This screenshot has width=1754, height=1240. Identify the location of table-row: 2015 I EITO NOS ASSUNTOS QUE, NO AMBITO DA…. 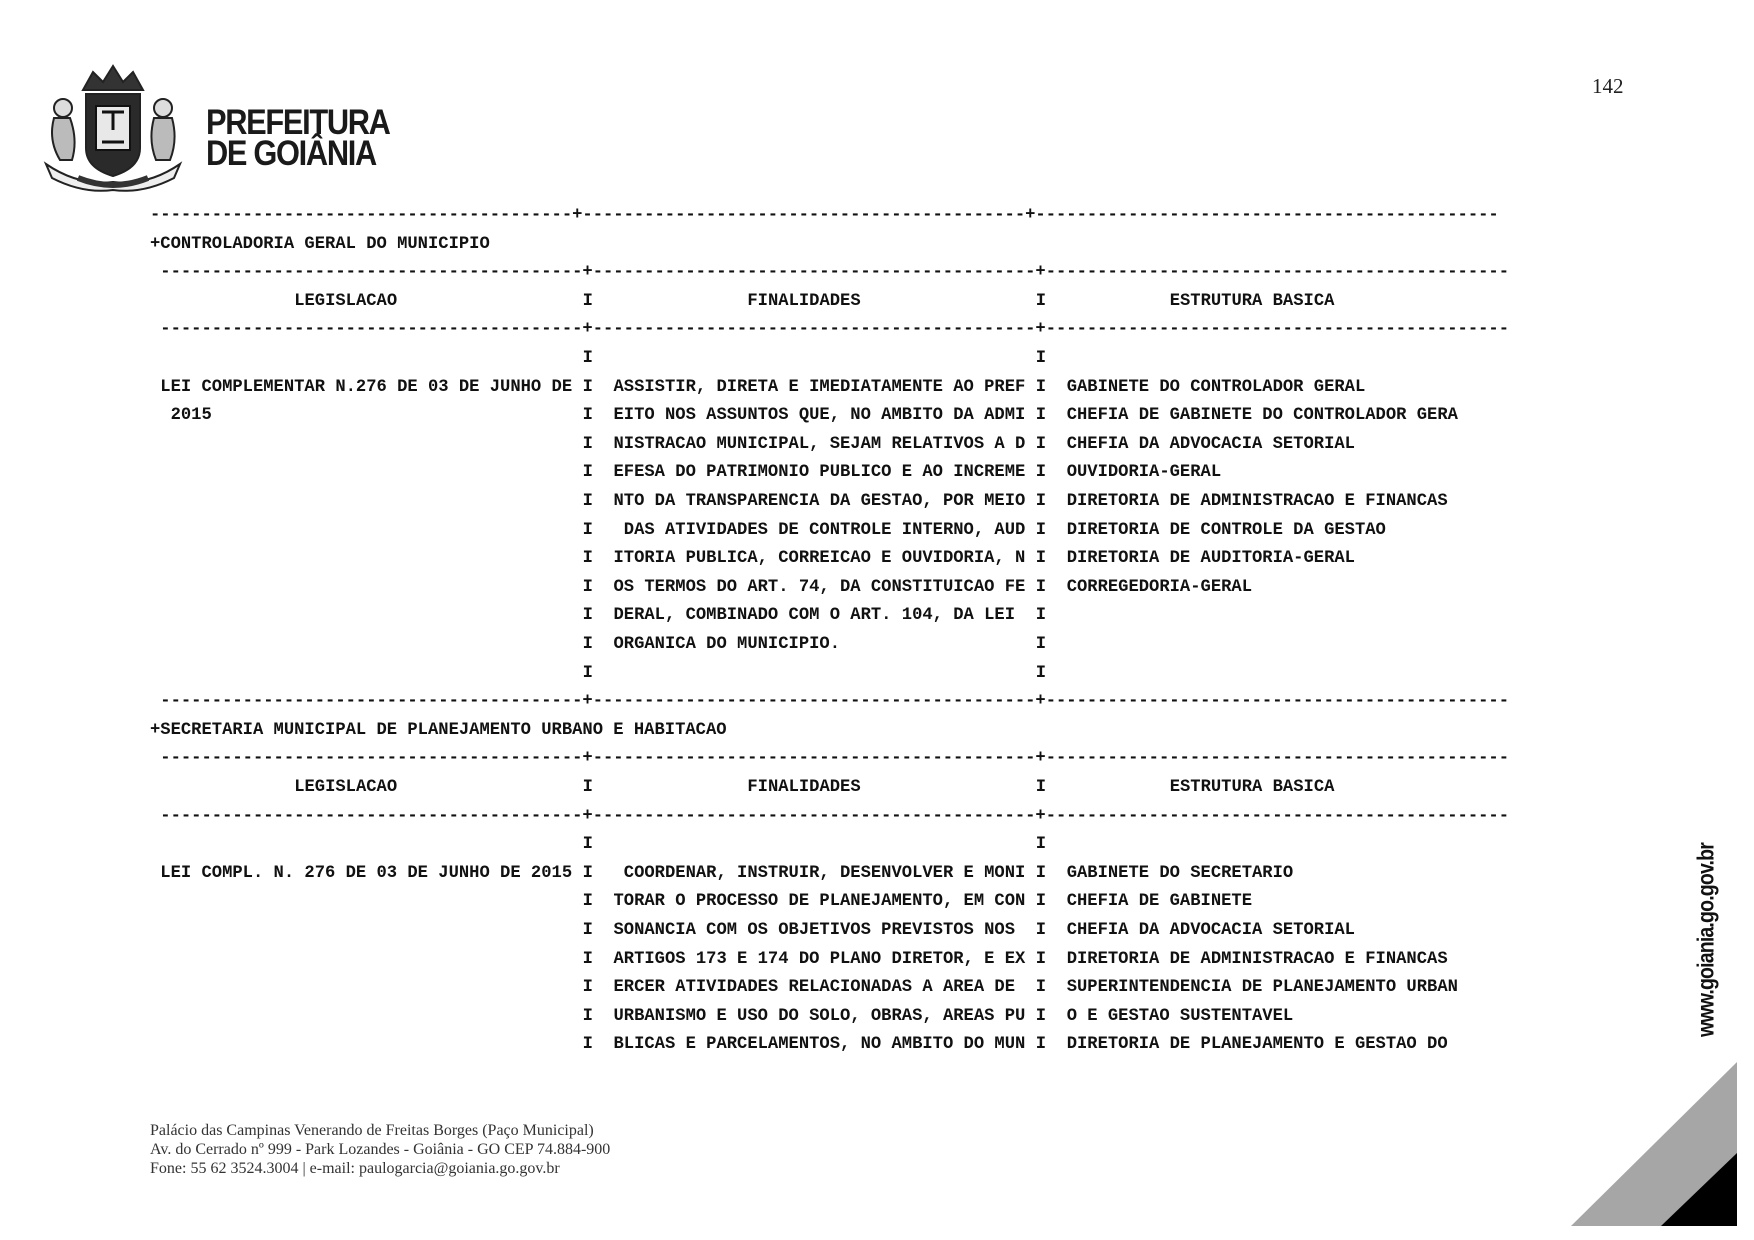
(877, 416).